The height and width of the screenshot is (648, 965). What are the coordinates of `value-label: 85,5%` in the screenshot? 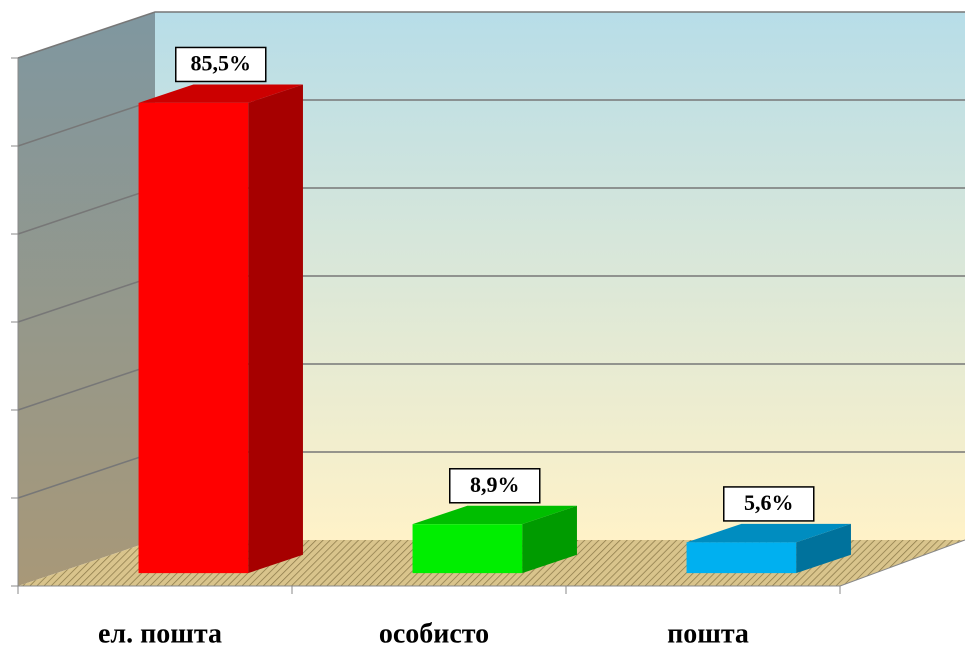 It's located at (221, 63).